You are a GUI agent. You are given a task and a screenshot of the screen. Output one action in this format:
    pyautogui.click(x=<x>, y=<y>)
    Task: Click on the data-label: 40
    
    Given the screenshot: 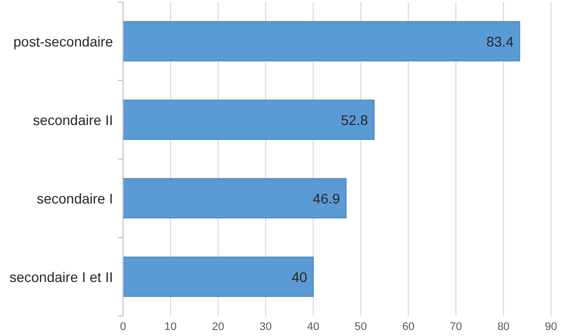 What is the action you would take?
    pyautogui.click(x=300, y=276)
    